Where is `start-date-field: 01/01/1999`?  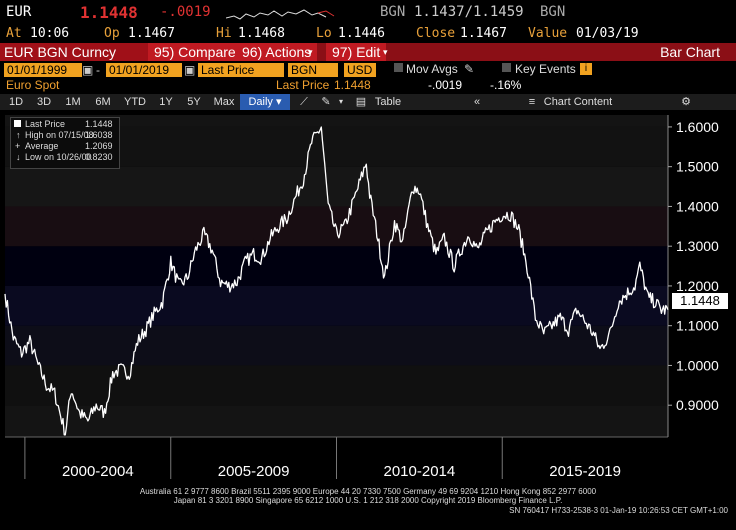 start-date-field: 01/01/1999 is located at coordinates (43, 70).